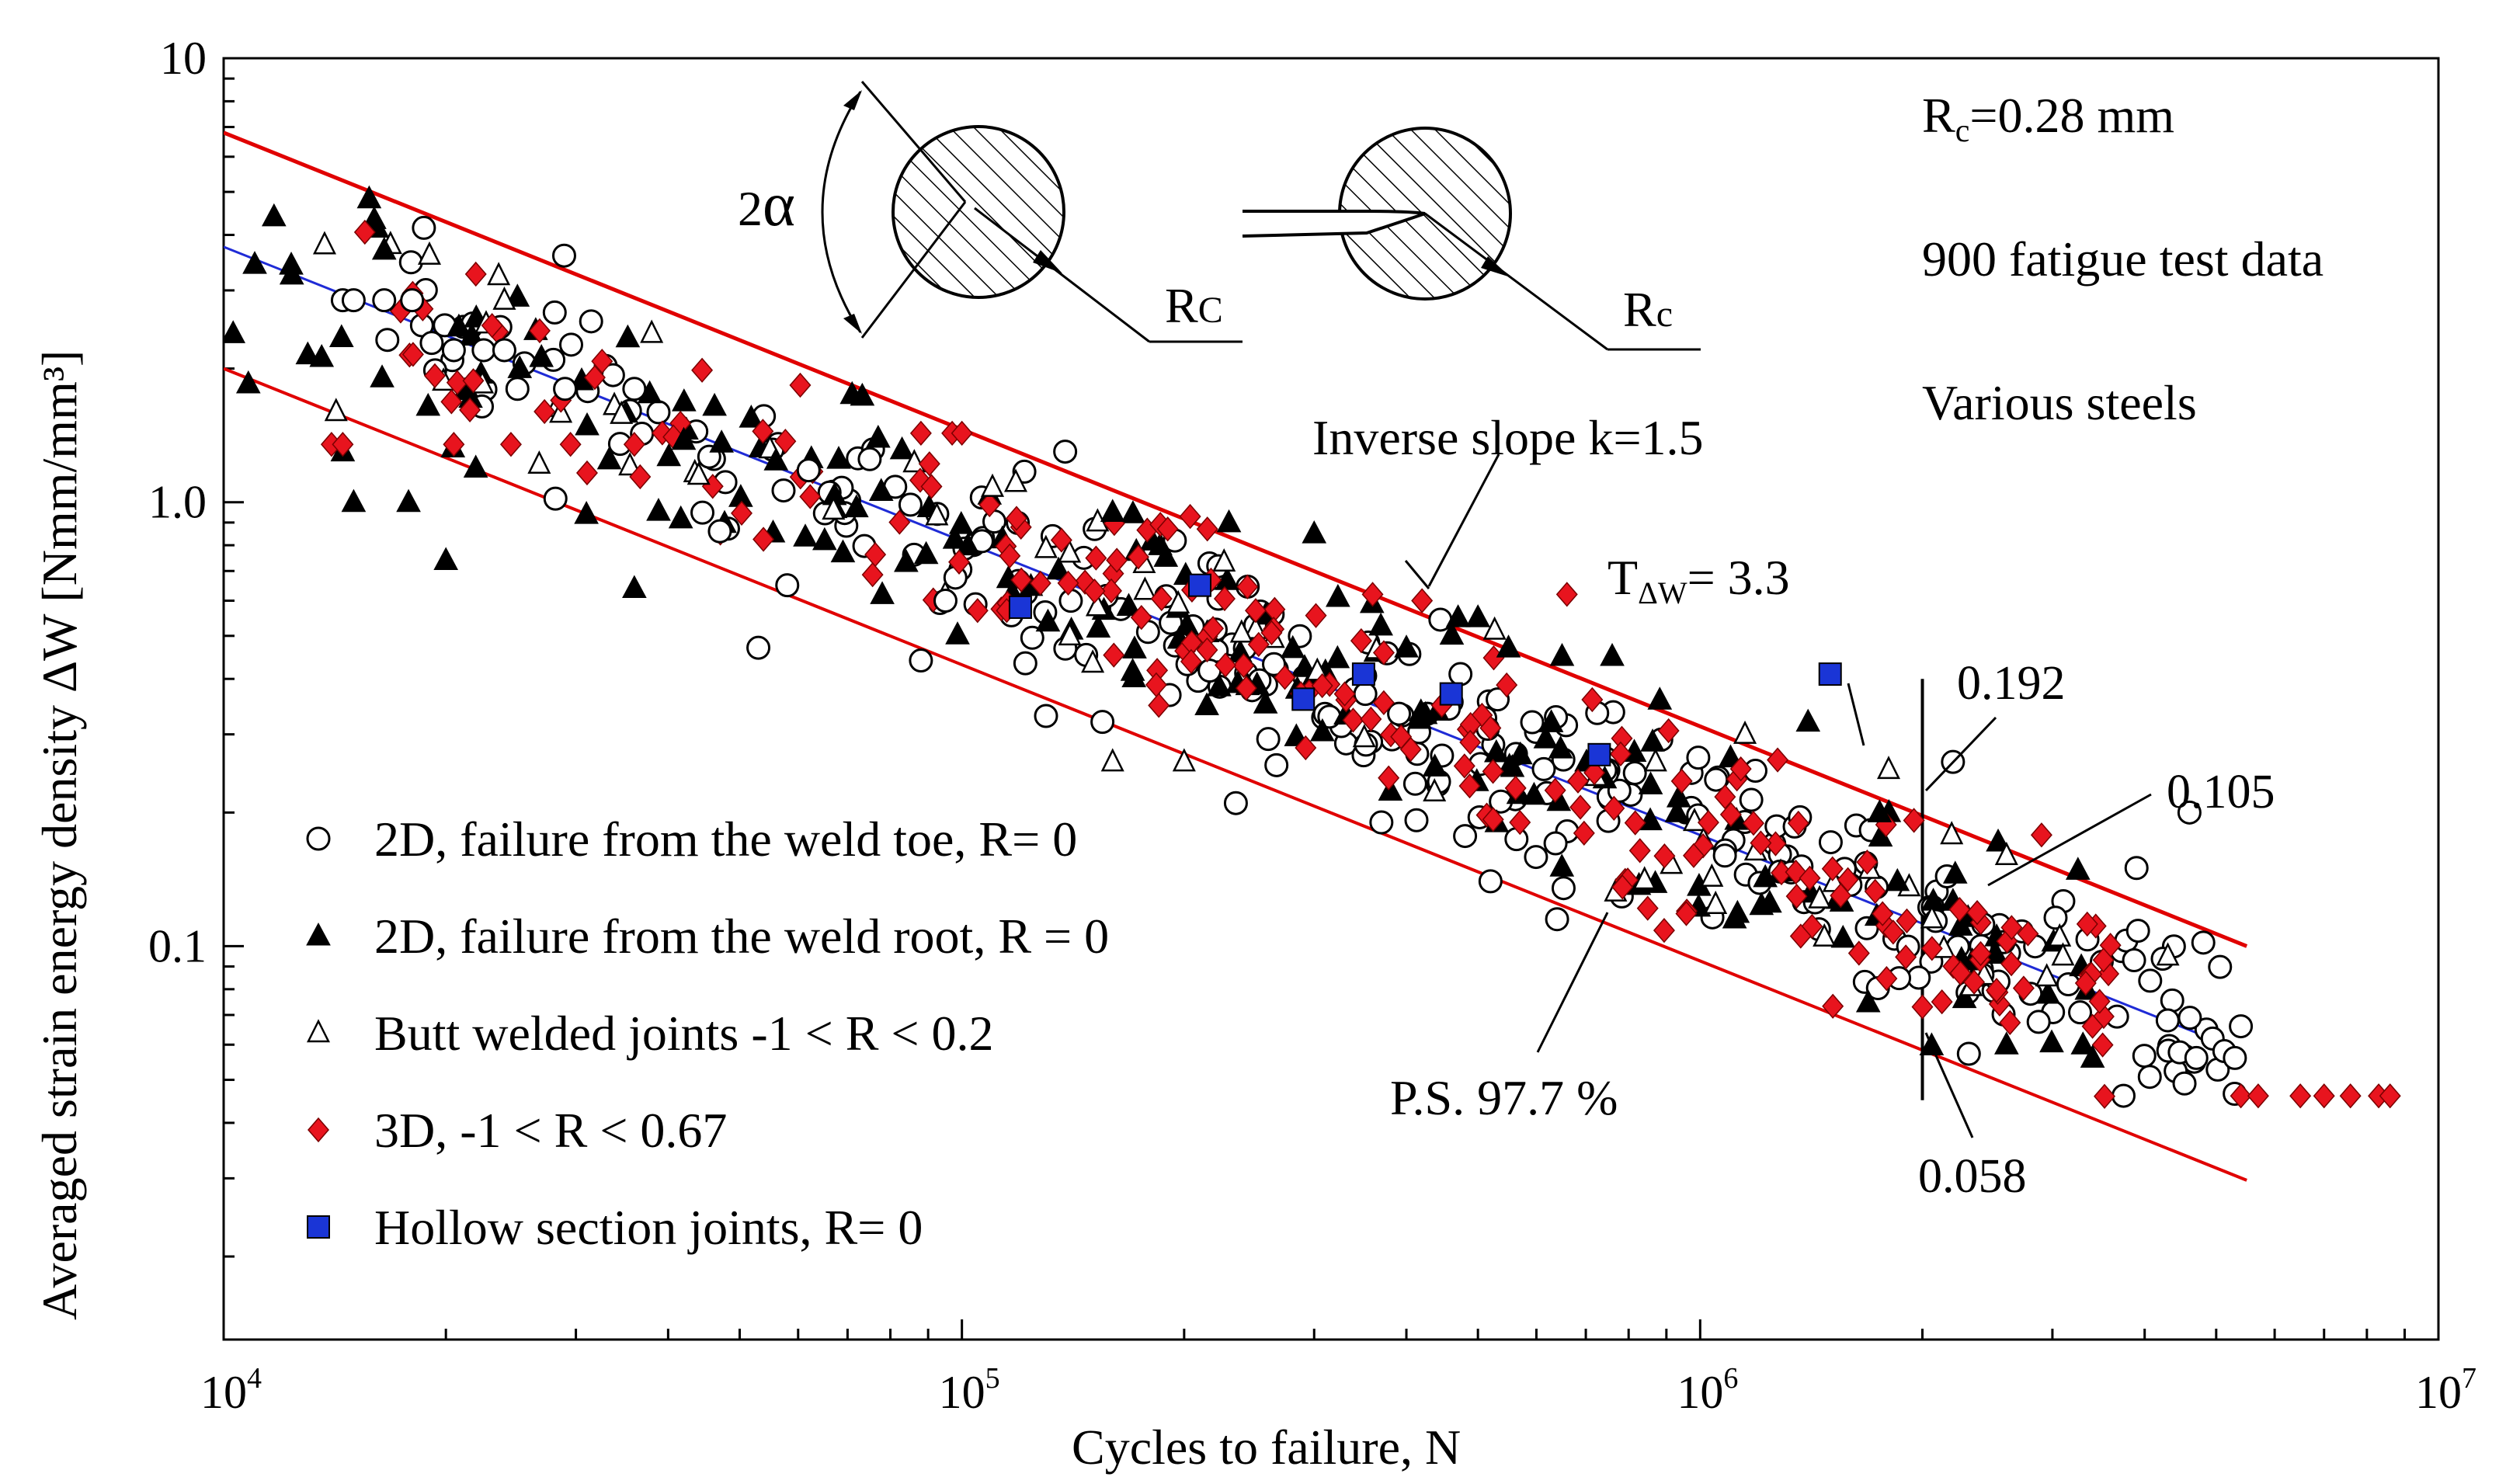 This screenshot has height=1484, width=2499. Describe the element at coordinates (2069, 840) in the screenshot. I see `mean-value-leader` at that location.